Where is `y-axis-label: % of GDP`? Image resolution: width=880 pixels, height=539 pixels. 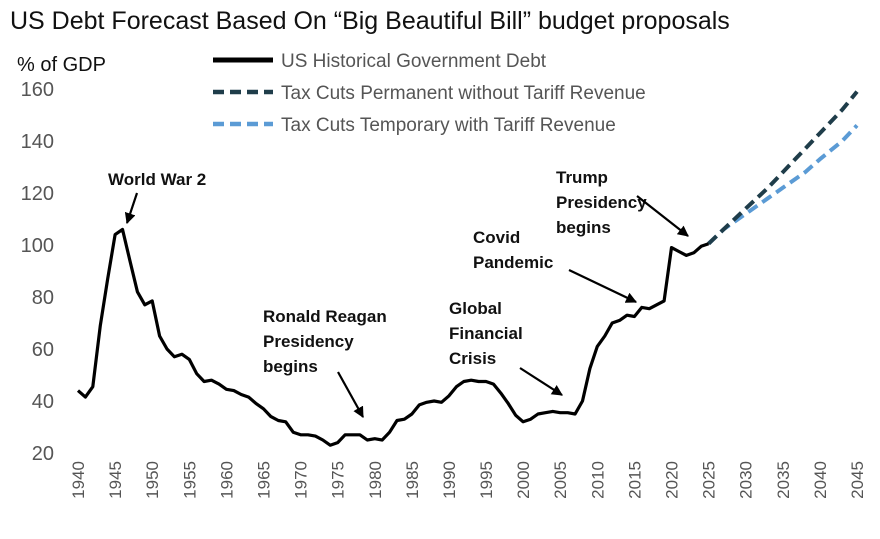
y-axis-label: % of GDP is located at coordinates (61, 65).